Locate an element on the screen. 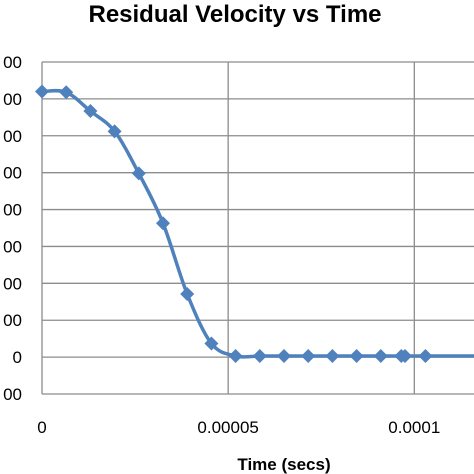 Image resolution: width=474 pixels, height=474 pixels. chart-title: Residual Velocity vs Time is located at coordinates (234, 14).